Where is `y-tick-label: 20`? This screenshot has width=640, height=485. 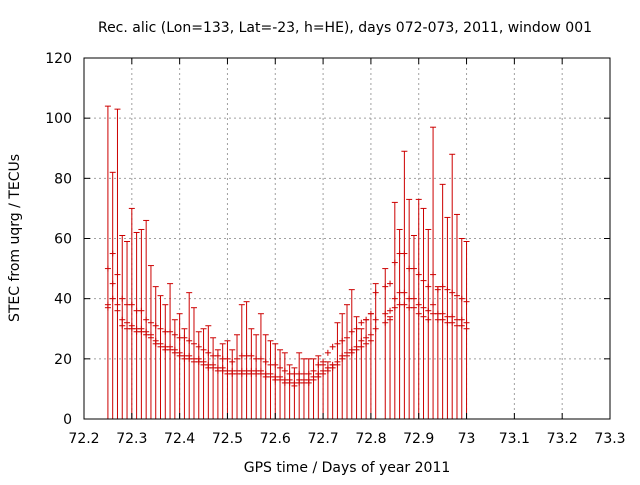
y-tick-label: 20 is located at coordinates (63, 360).